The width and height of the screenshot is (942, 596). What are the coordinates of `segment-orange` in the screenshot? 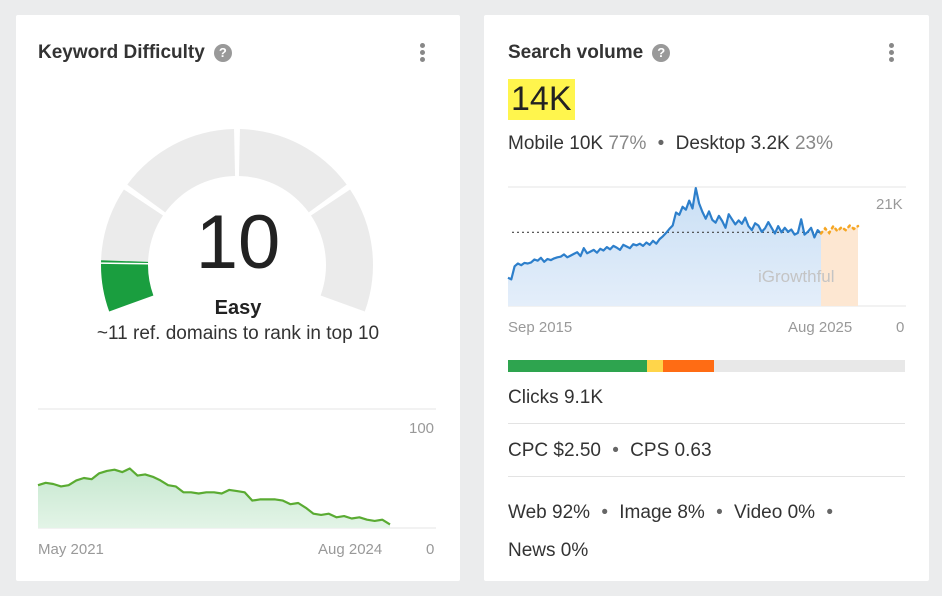 It's located at (688, 366).